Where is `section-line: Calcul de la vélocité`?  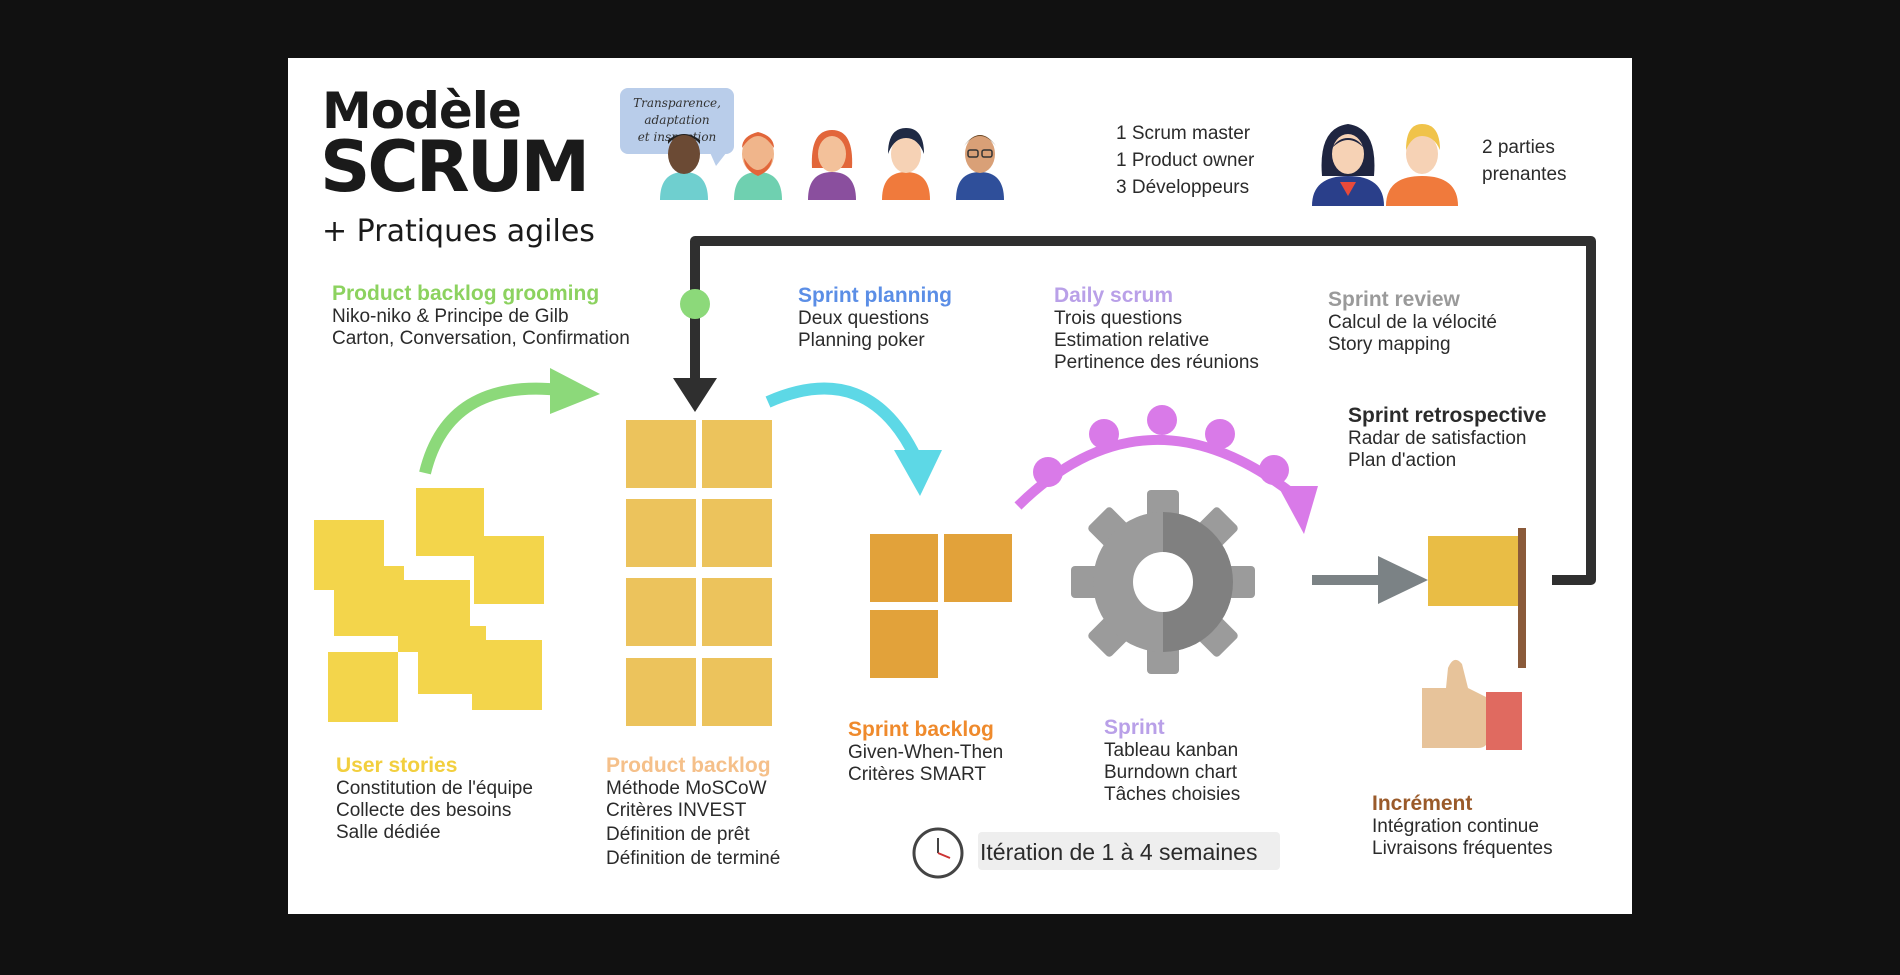
section-line: Calcul de la vélocité is located at coordinates (1412, 322).